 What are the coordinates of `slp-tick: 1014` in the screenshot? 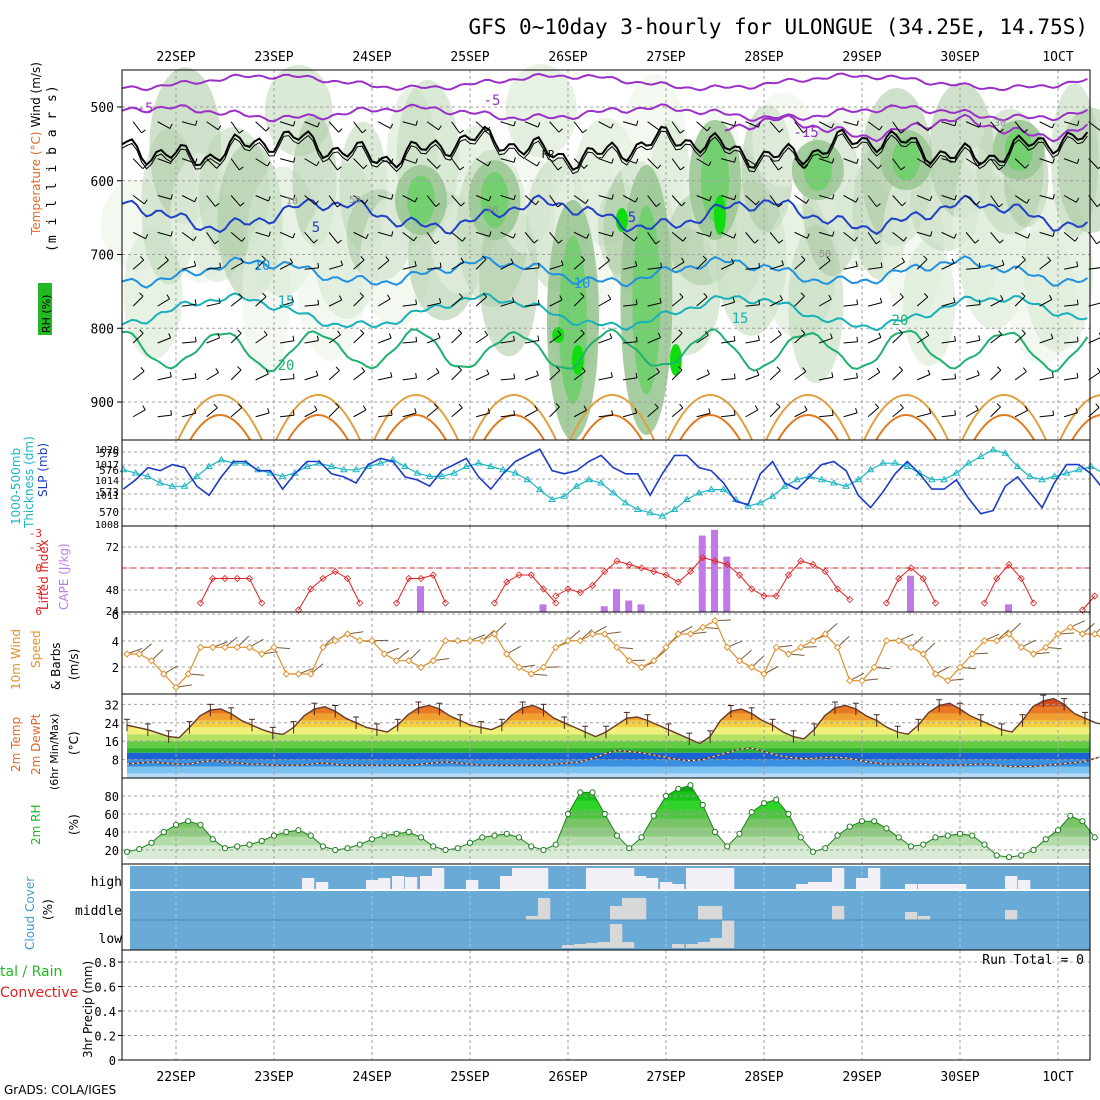 It's located at (107, 481).